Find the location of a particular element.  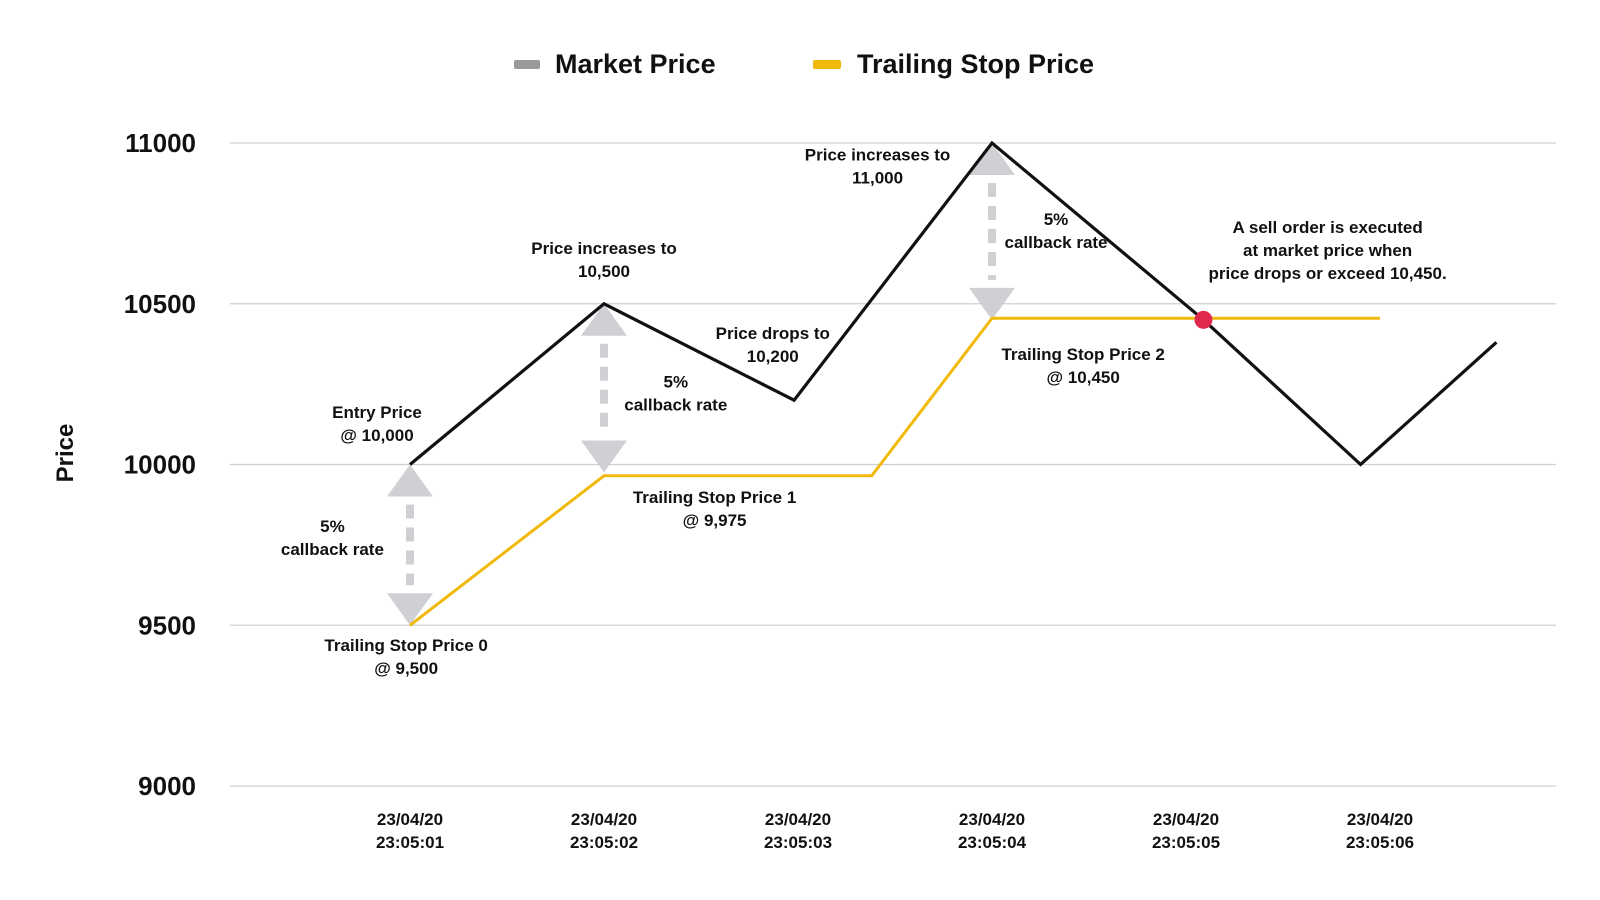

y-tick-label: 9500 is located at coordinates (167, 625).